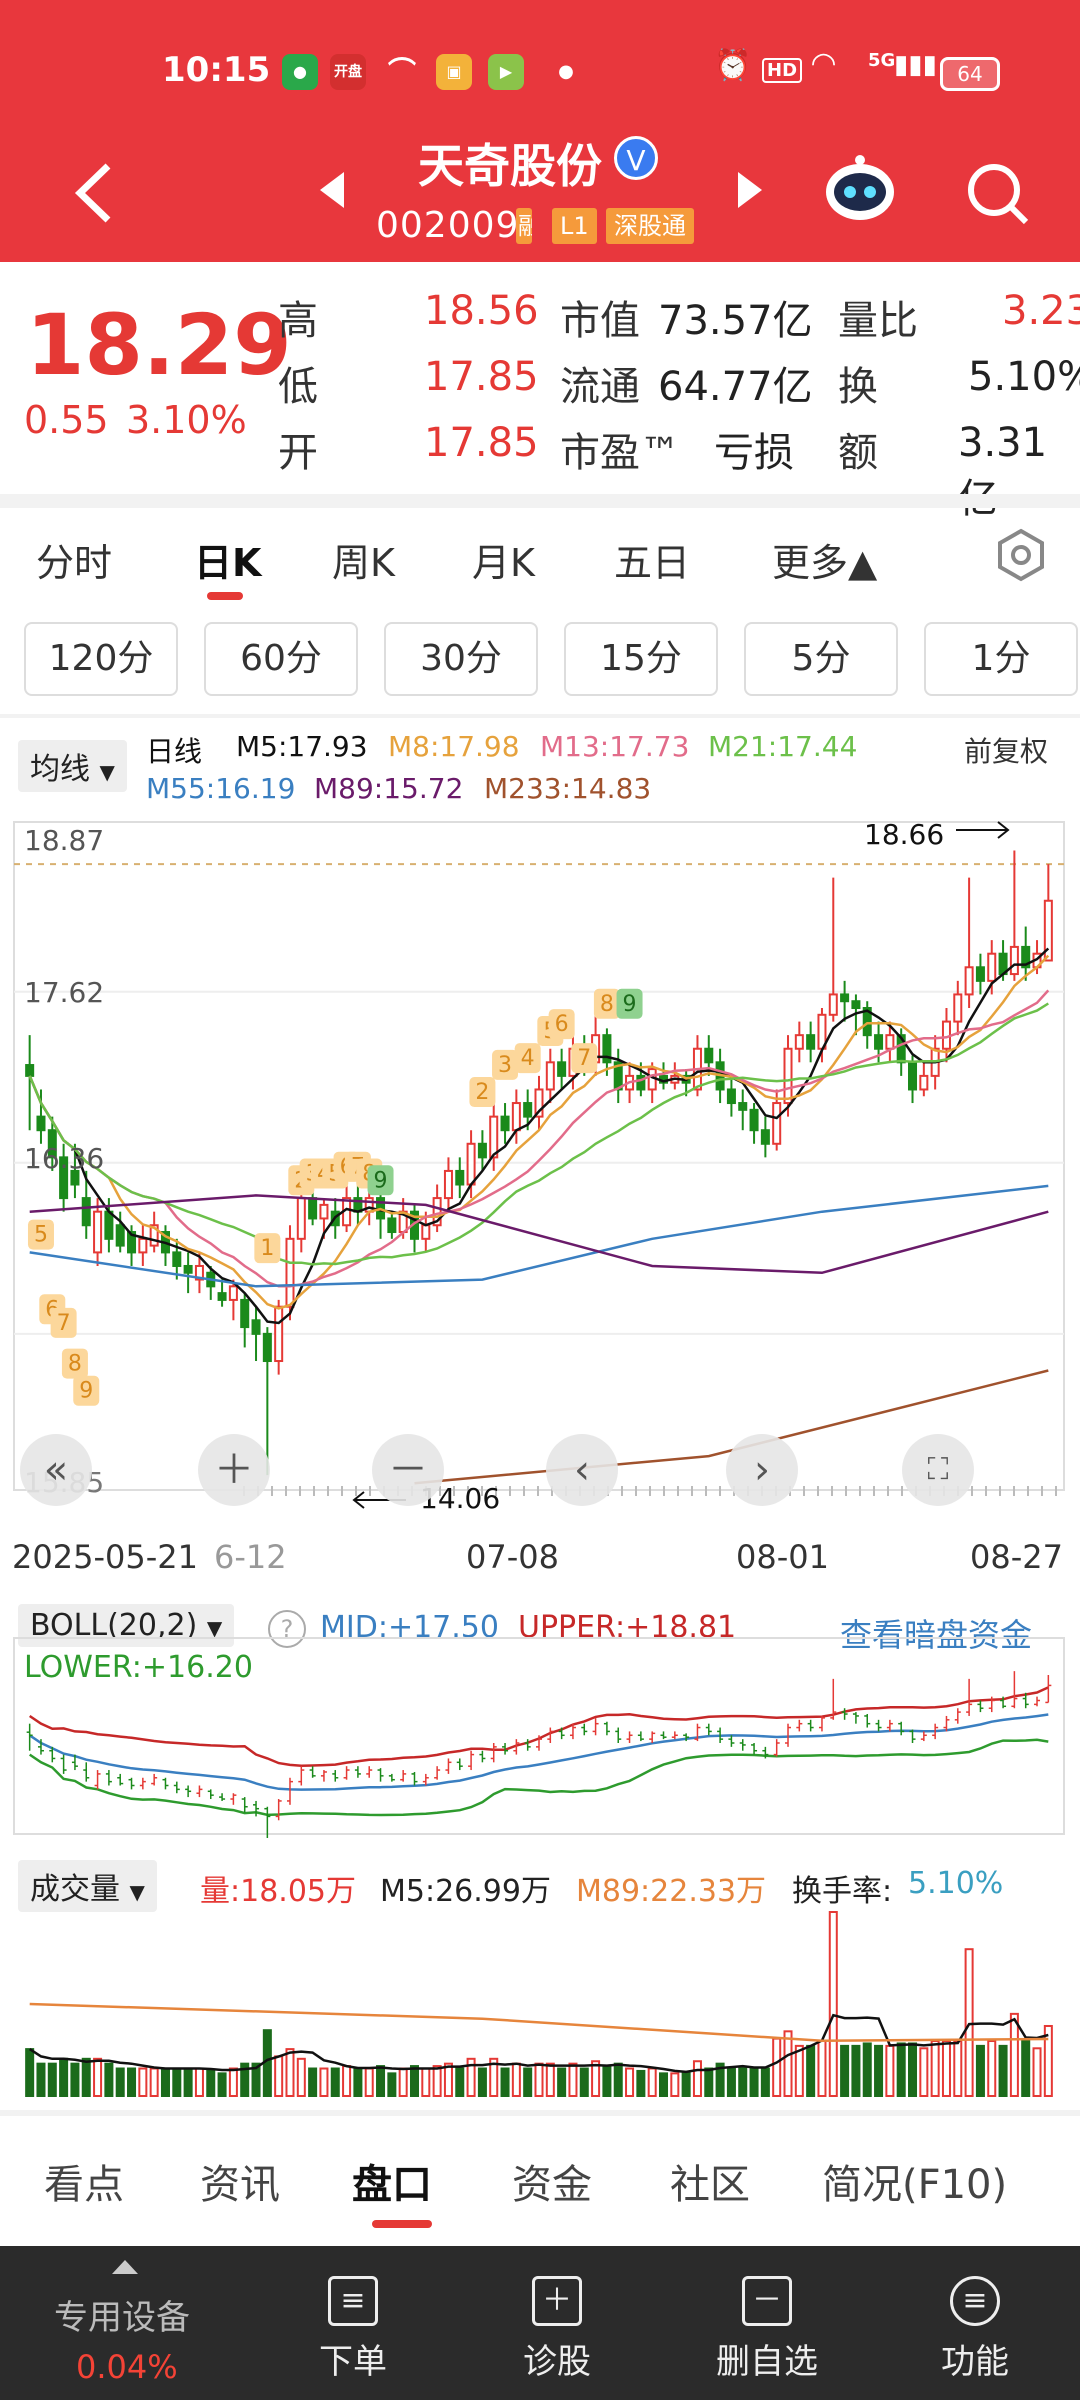 This screenshot has width=1080, height=2400. I want to click on value-pe: 亏损, so click(754, 453).